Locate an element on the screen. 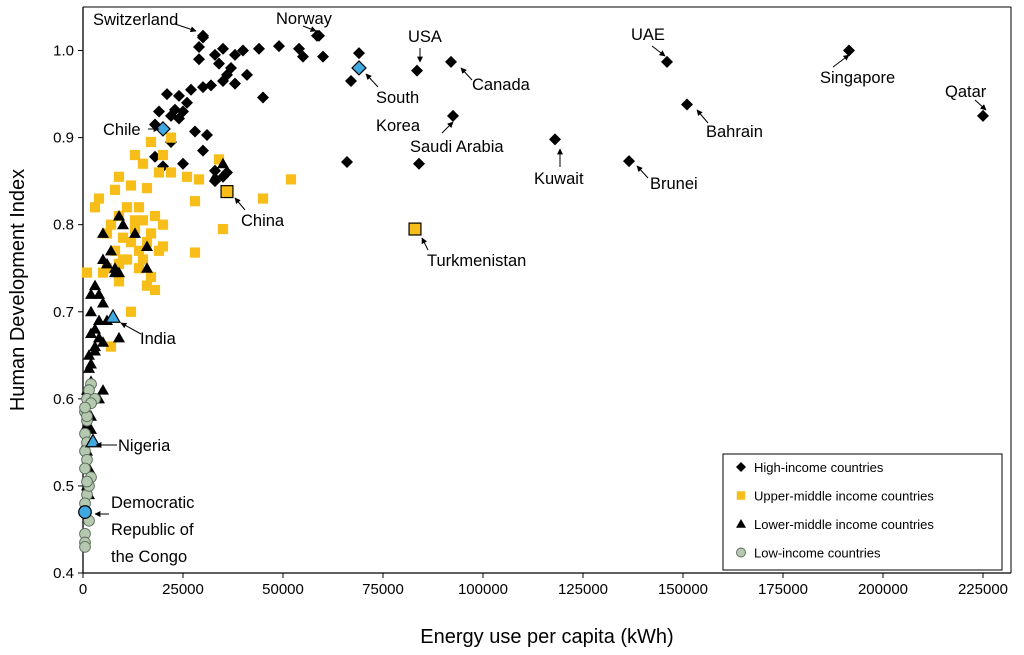  y-tick-label: 1.0 is located at coordinates (63, 51).